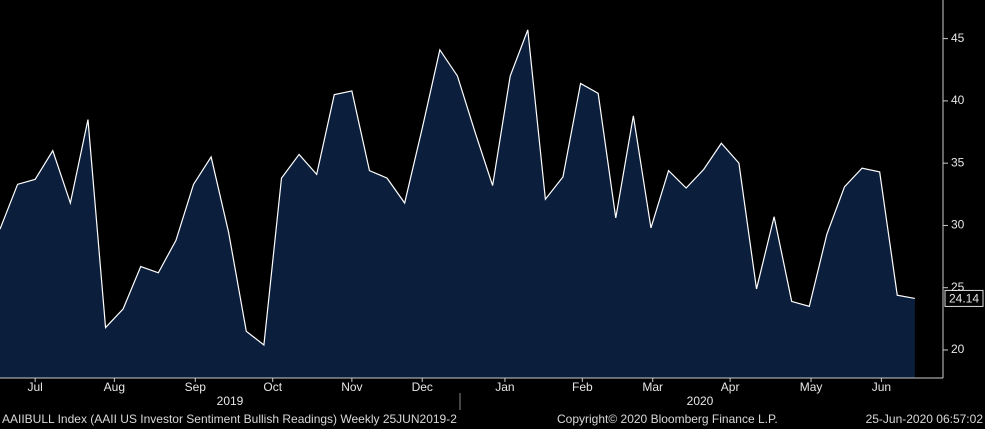  What do you see at coordinates (230, 401) in the screenshot?
I see `year-label: 2019` at bounding box center [230, 401].